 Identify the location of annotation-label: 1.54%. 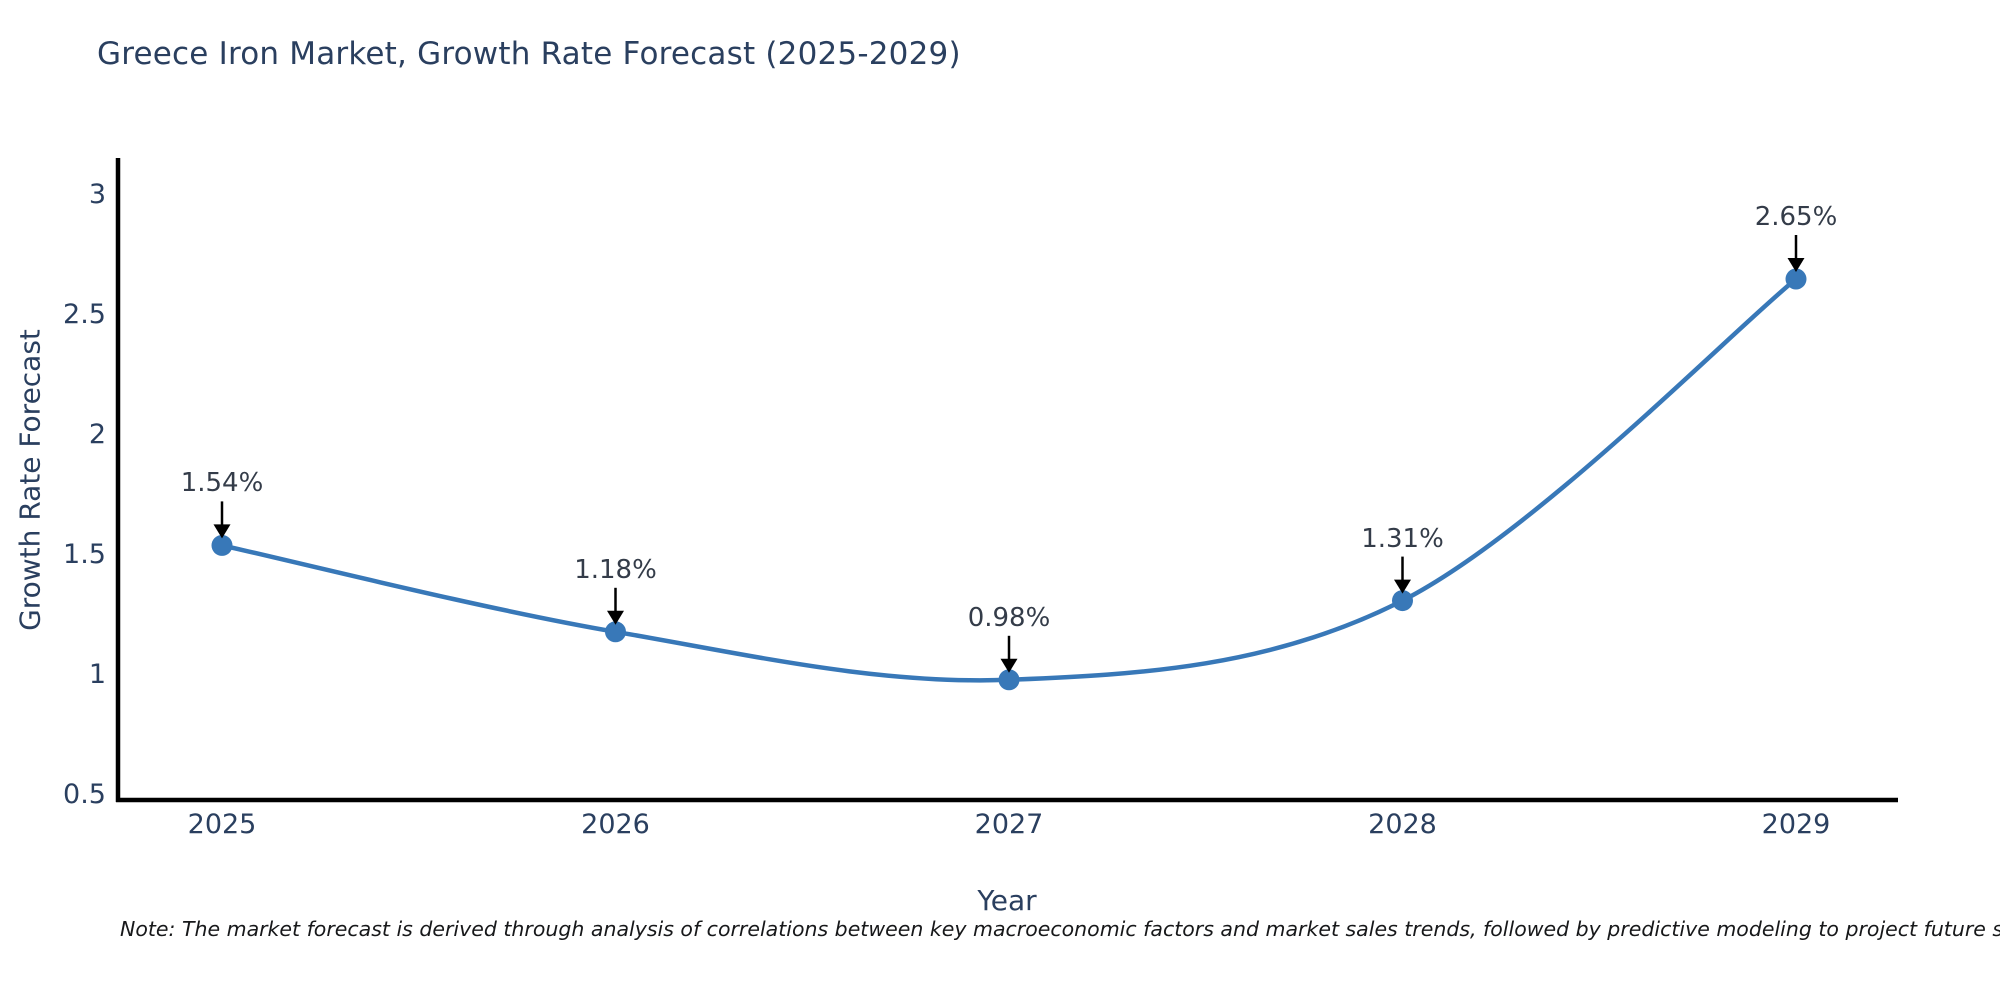
(222, 483).